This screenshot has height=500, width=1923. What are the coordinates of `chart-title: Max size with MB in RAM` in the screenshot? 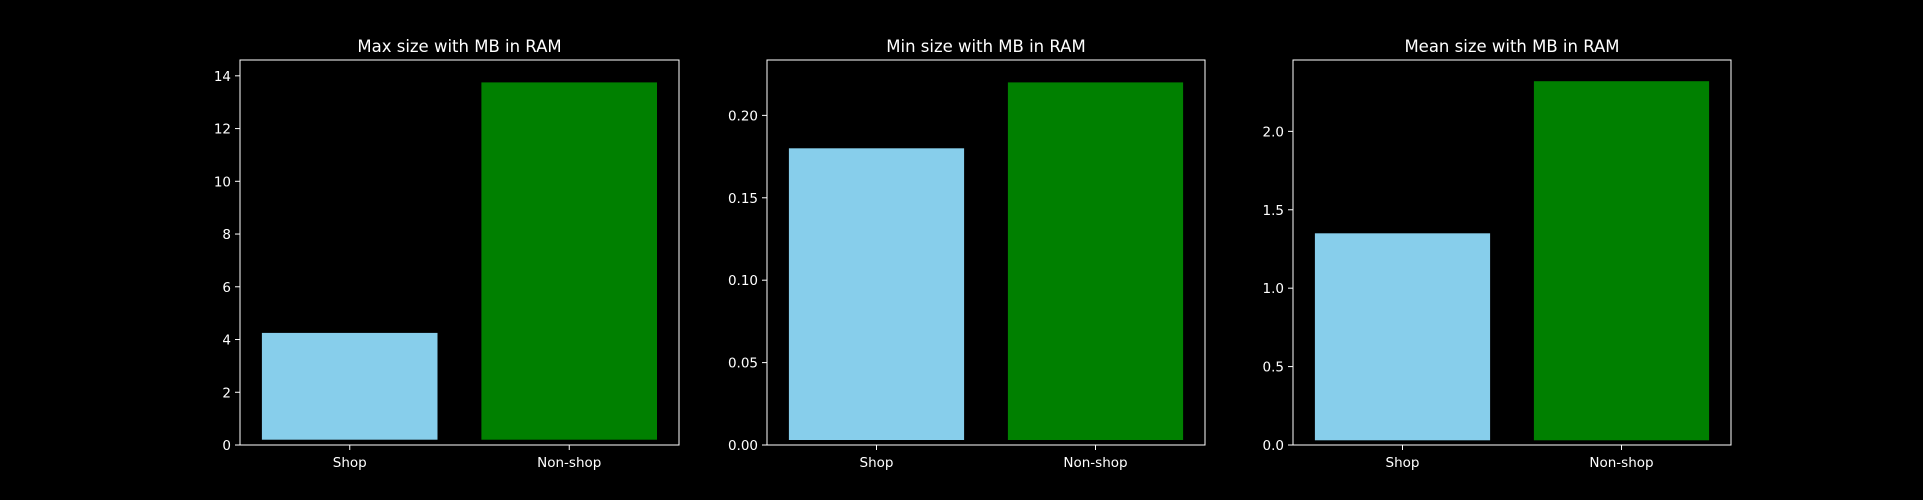 It's located at (459, 46).